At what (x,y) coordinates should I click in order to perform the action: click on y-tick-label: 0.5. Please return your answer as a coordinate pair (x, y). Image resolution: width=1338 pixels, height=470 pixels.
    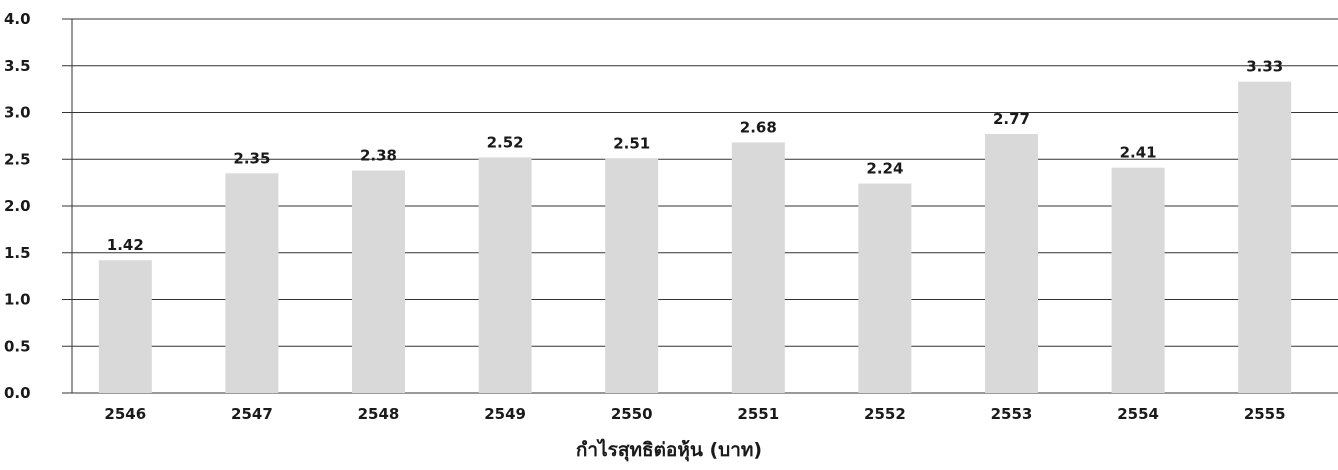
    Looking at the image, I should click on (17, 346).